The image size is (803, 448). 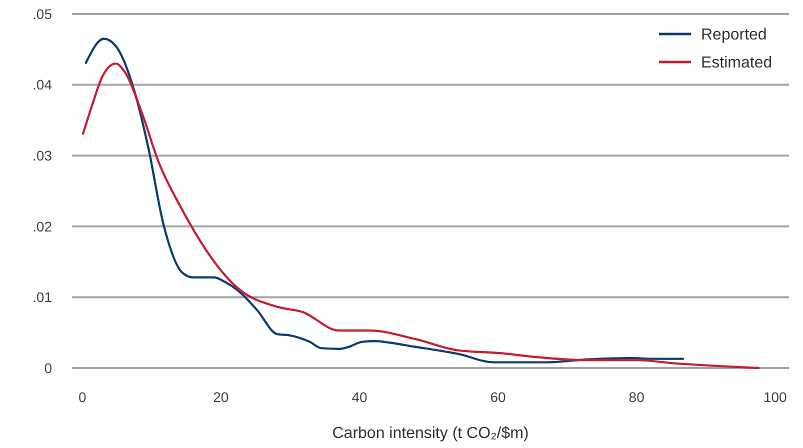 What do you see at coordinates (42, 156) in the screenshot?
I see `y-tick-label: .03` at bounding box center [42, 156].